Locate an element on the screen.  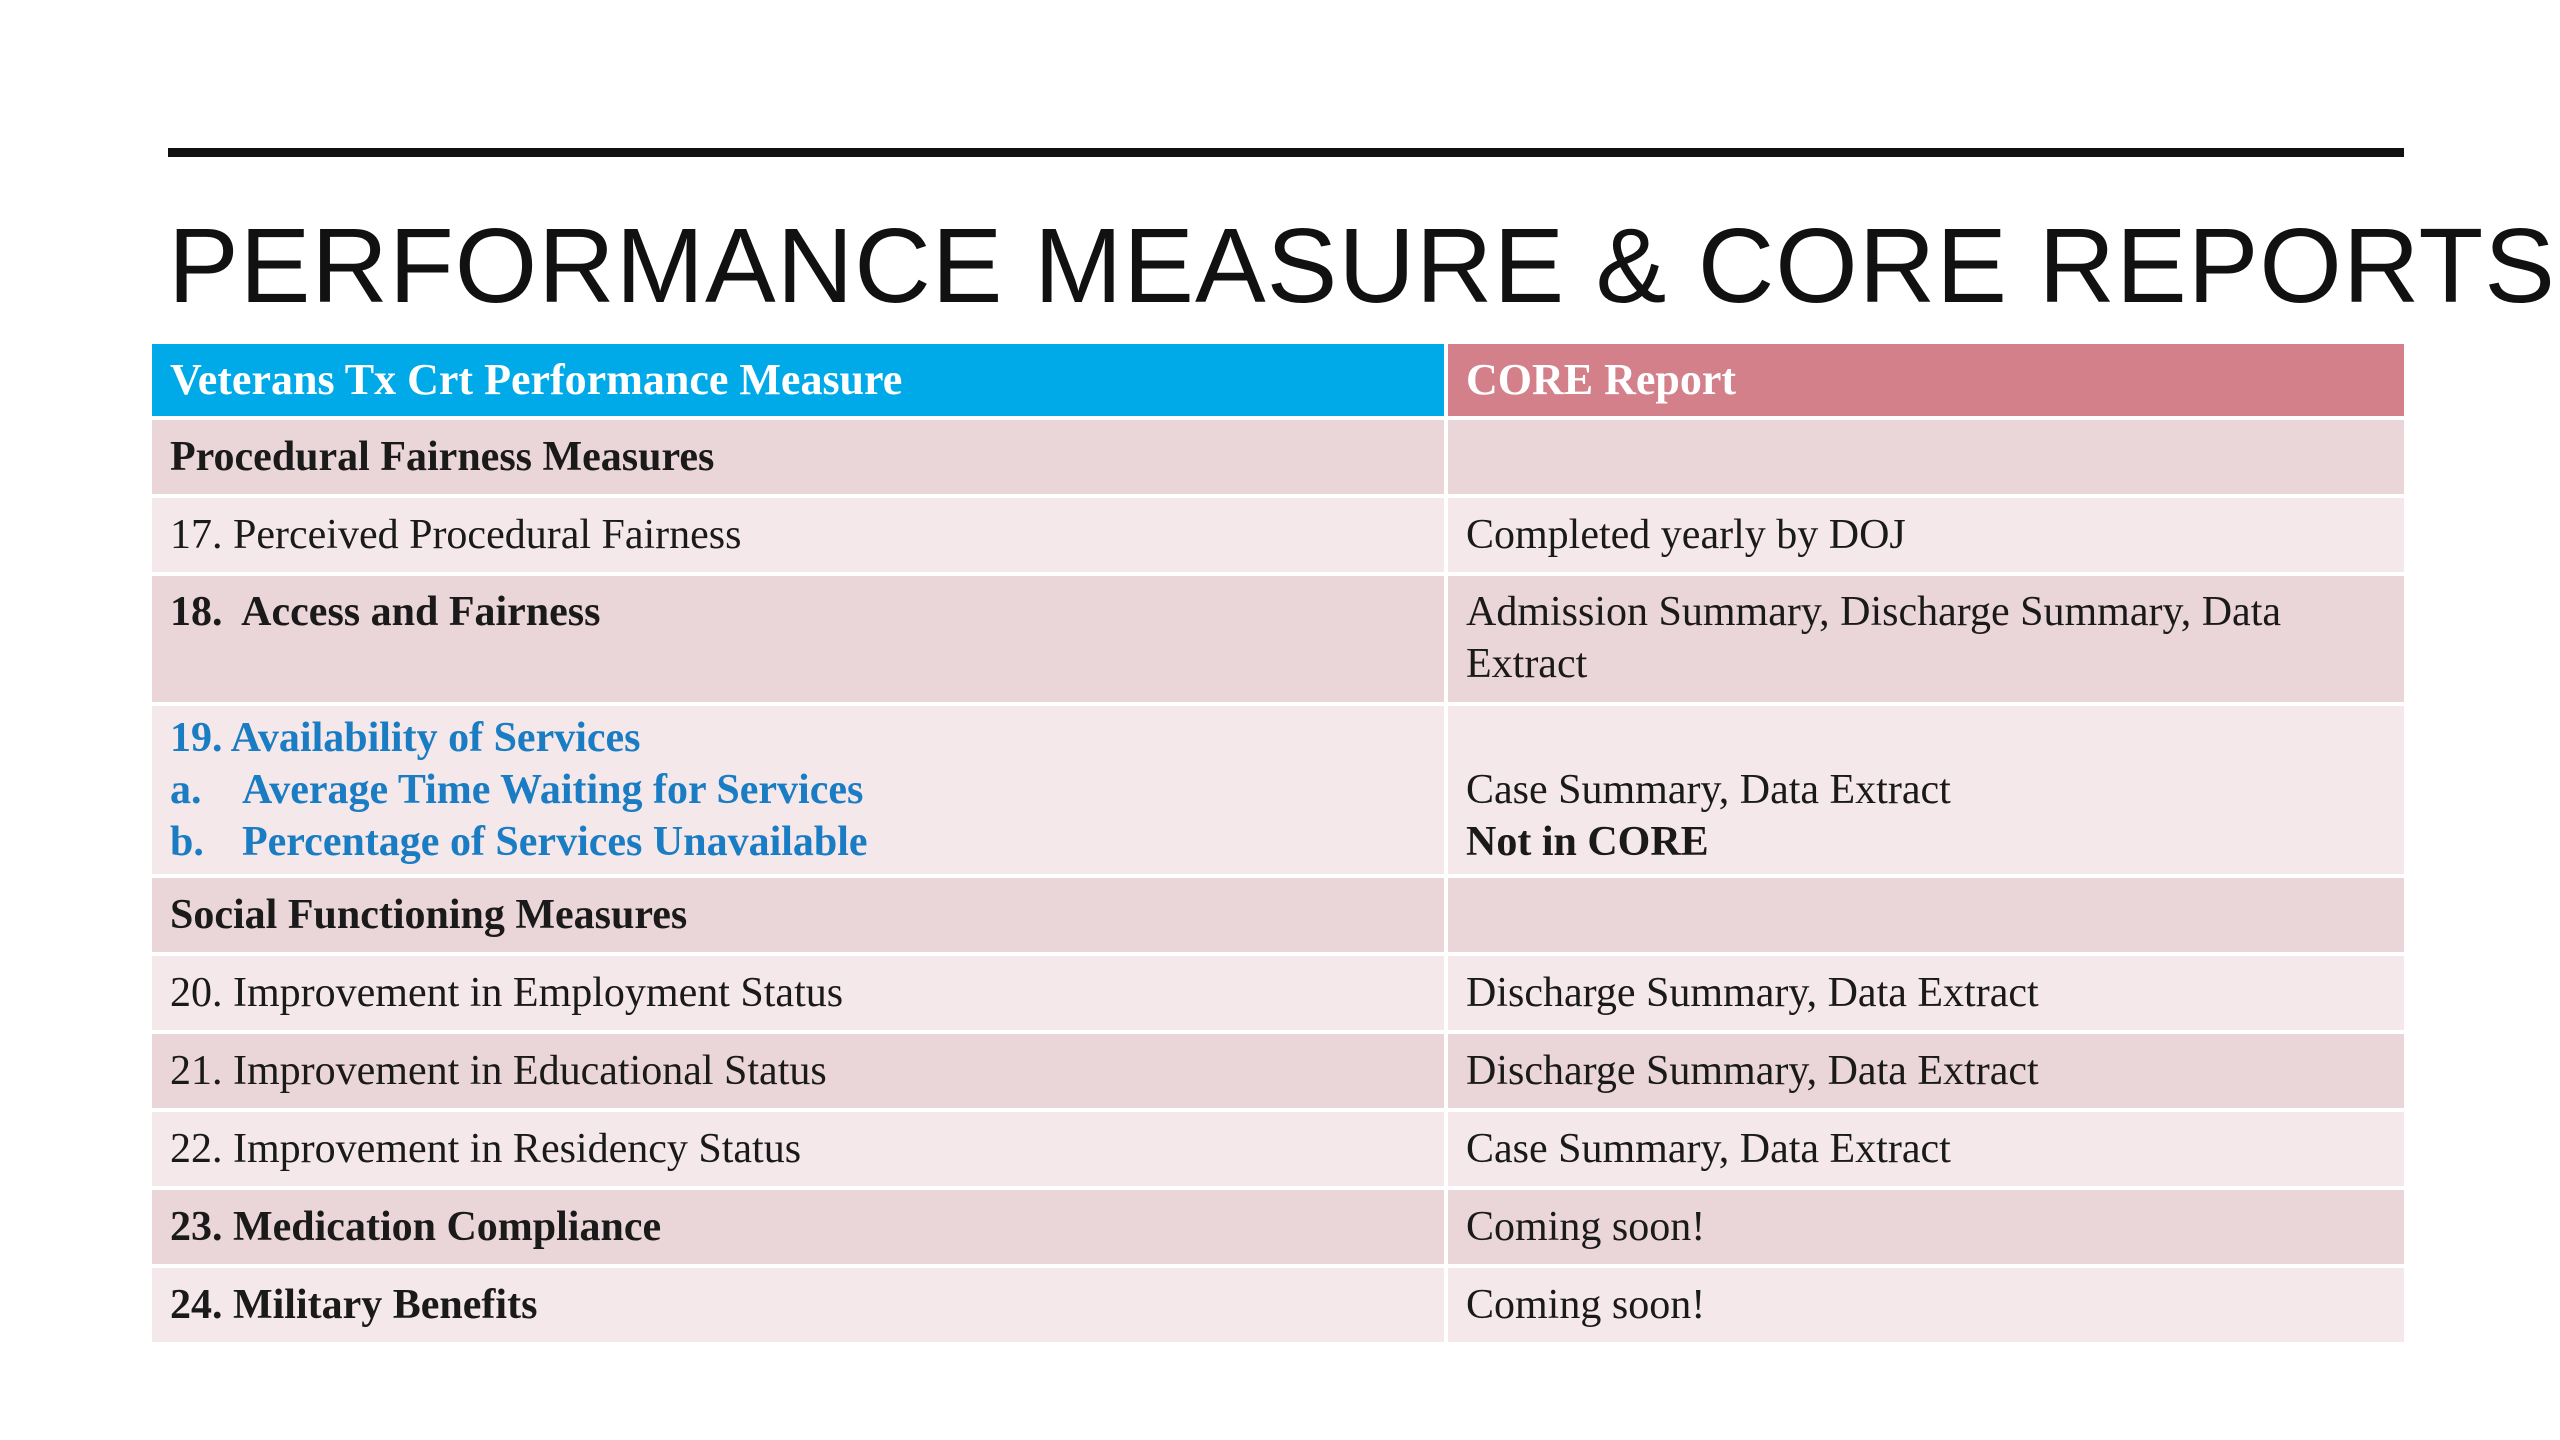
header-performance-measure: Veterans Tx Crt Performance Measure is located at coordinates (798, 380).